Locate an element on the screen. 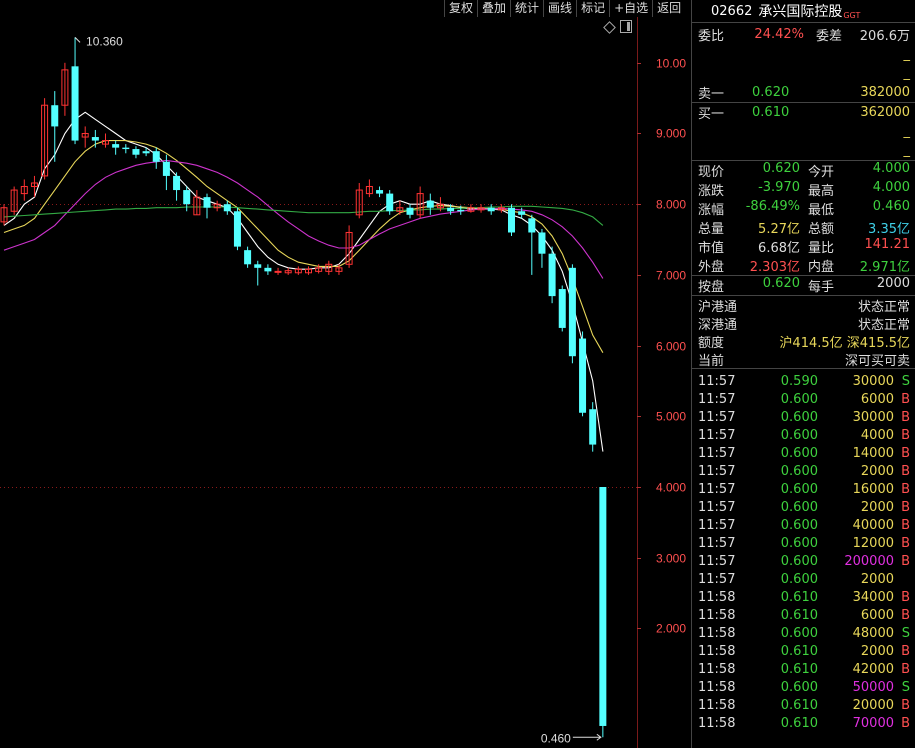  tick-volume: 14000 is located at coordinates (873, 453).